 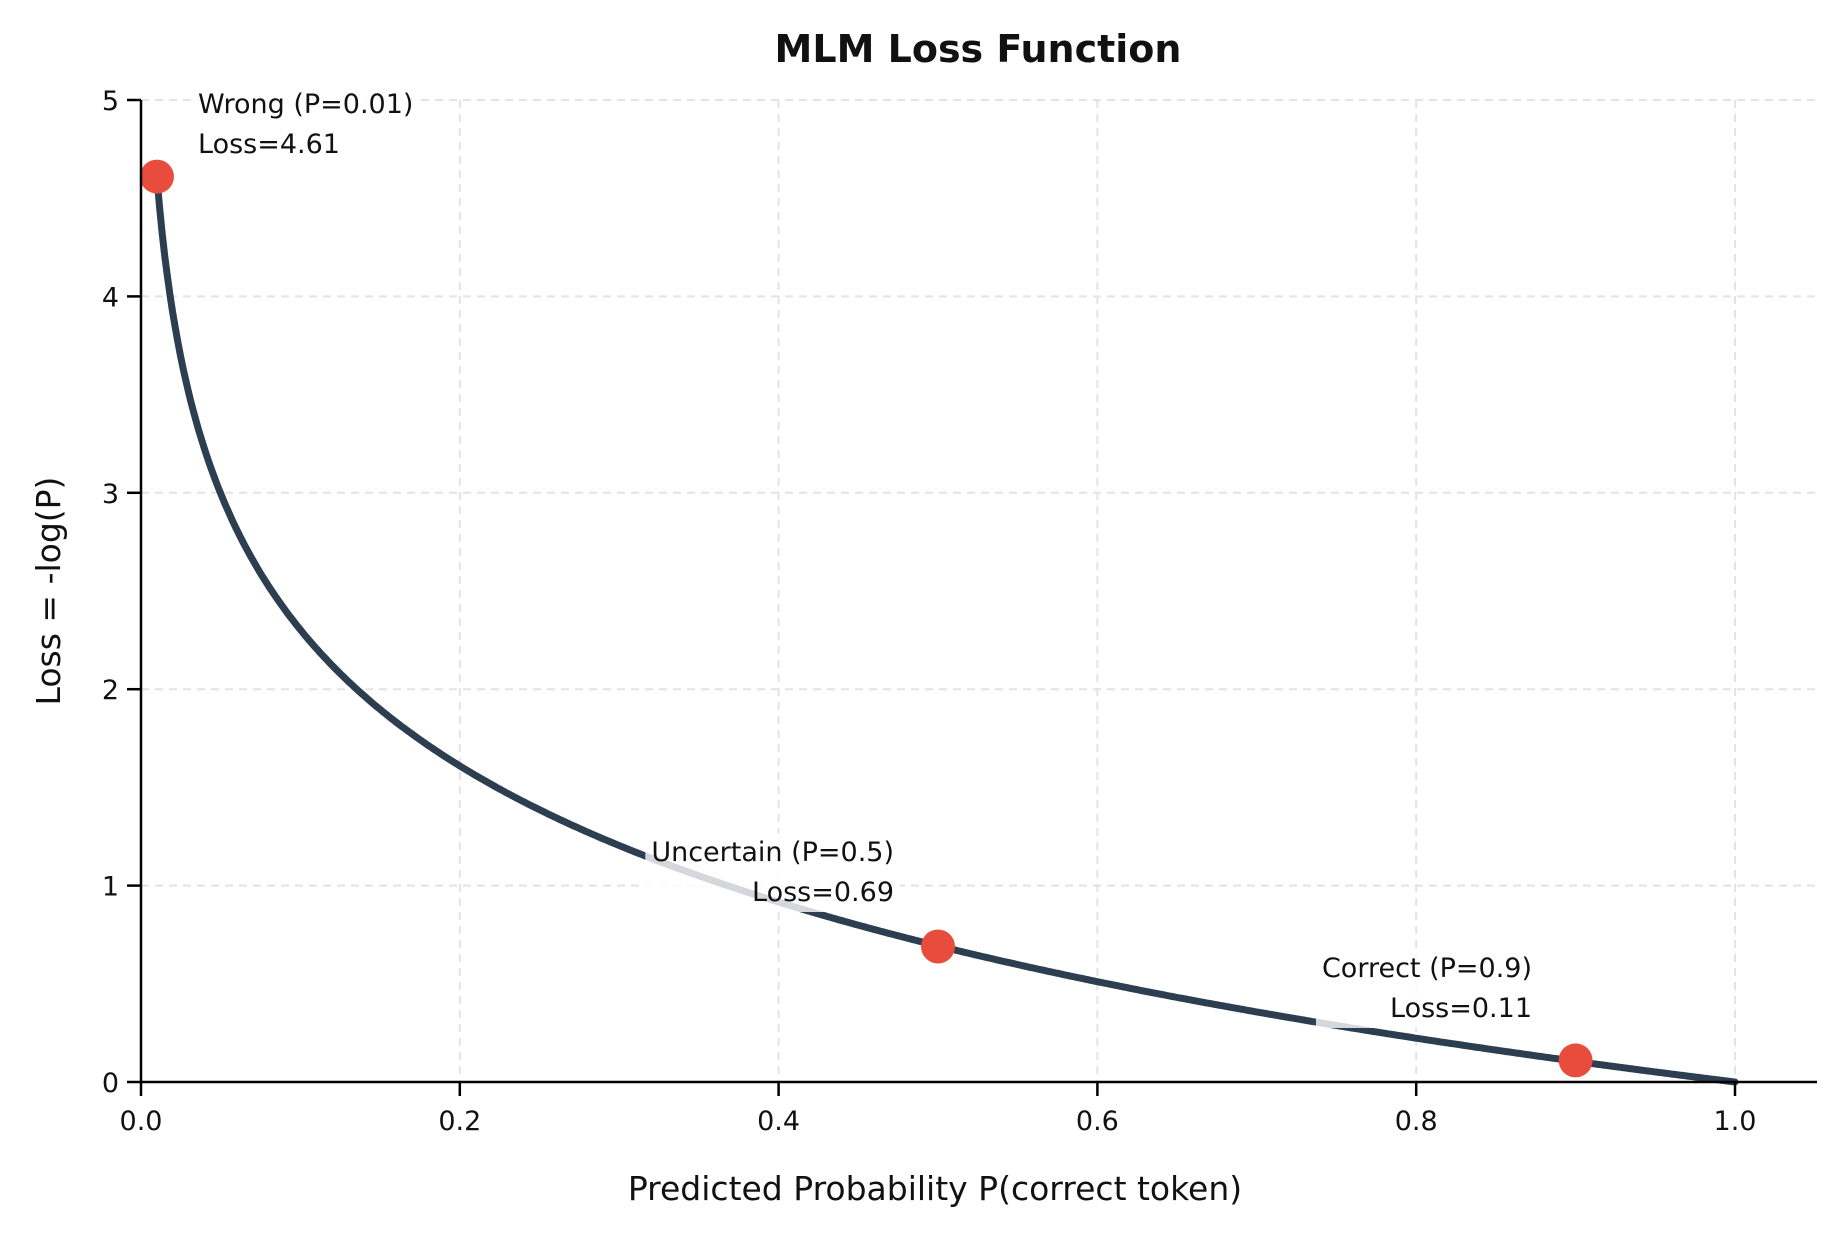 I want to click on y-axis-label: Loss = -log(P), so click(x=48, y=591).